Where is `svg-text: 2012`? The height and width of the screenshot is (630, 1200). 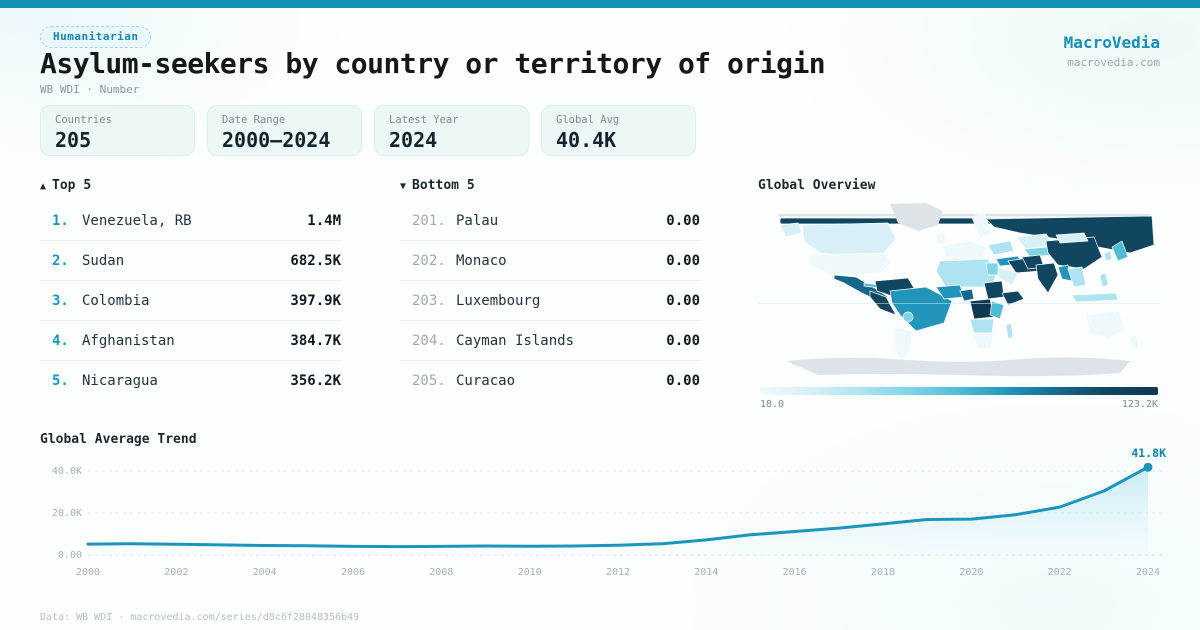
svg-text: 2012 is located at coordinates (618, 572).